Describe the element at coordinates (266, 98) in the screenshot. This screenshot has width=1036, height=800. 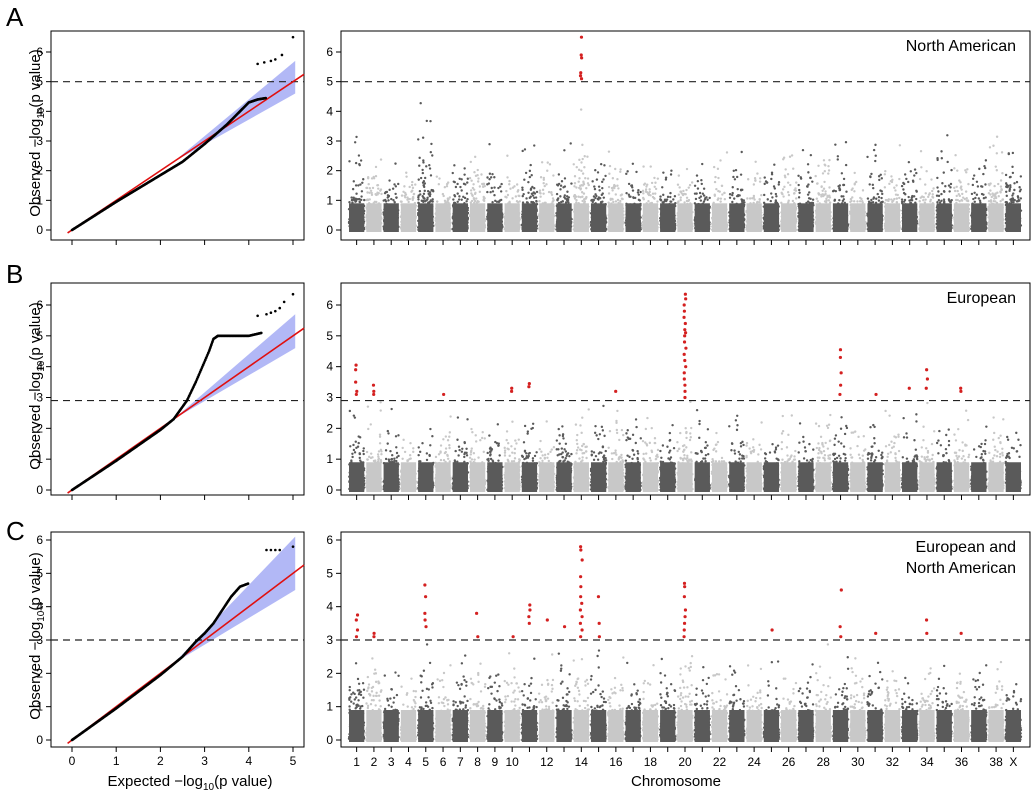
I see `qq-point` at that location.